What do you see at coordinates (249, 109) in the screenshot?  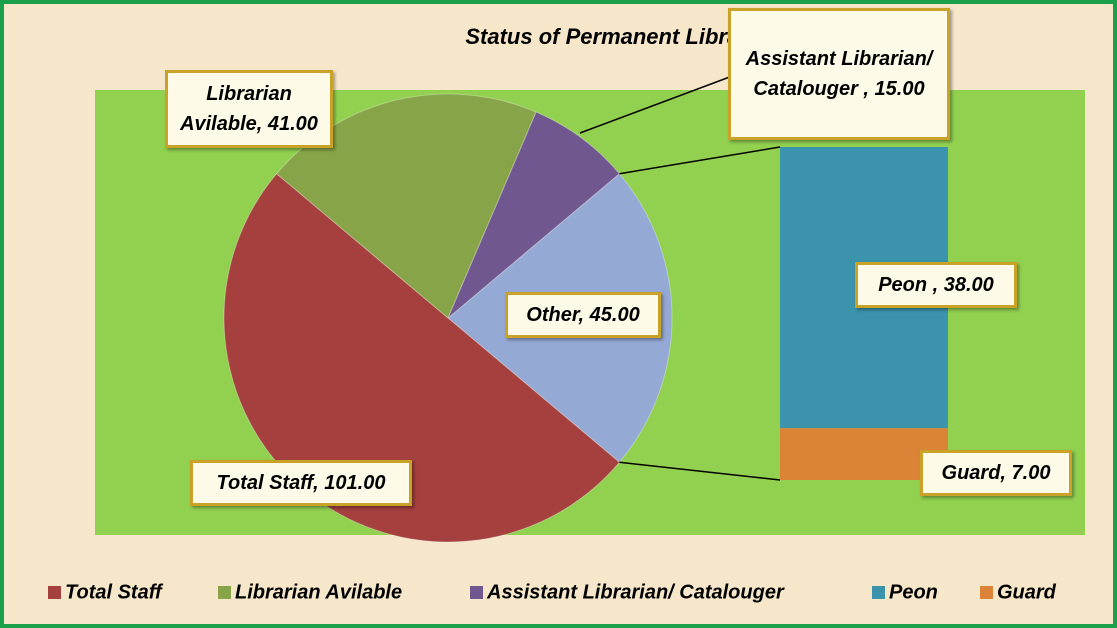 I see `data-label: Librarian Avilable, 41.00` at bounding box center [249, 109].